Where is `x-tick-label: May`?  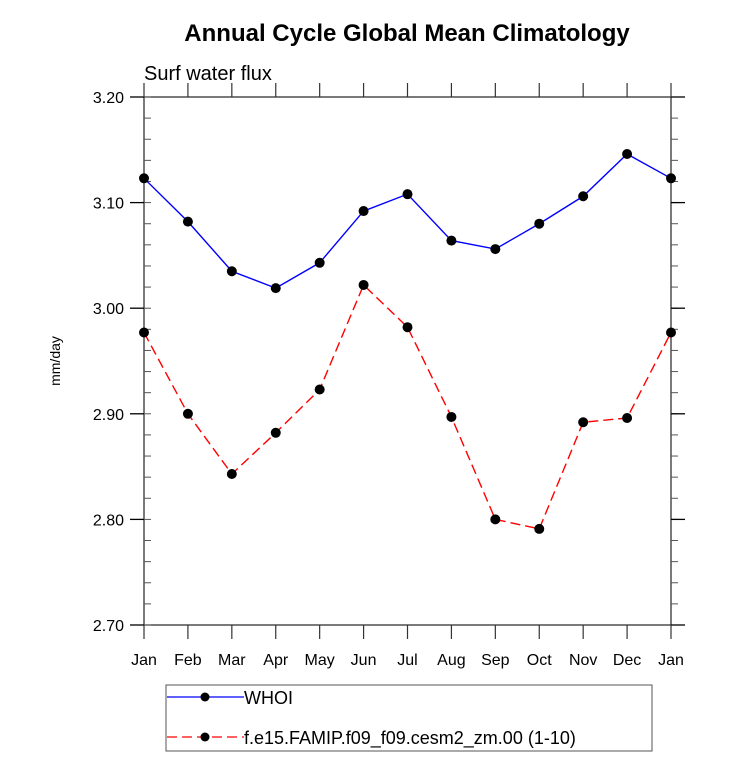 x-tick-label: May is located at coordinates (320, 660).